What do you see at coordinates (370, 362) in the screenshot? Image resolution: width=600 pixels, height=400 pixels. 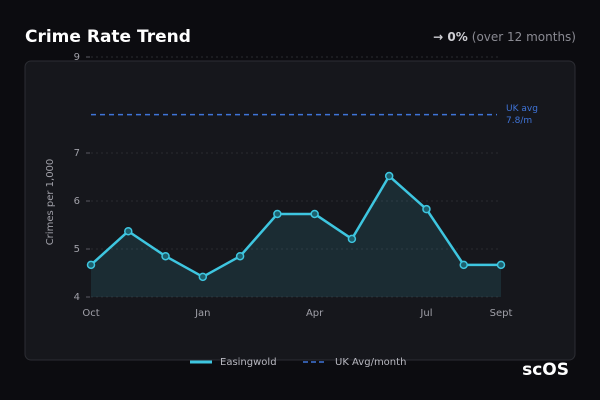 I see `legend-label: UK Avg/month` at bounding box center [370, 362].